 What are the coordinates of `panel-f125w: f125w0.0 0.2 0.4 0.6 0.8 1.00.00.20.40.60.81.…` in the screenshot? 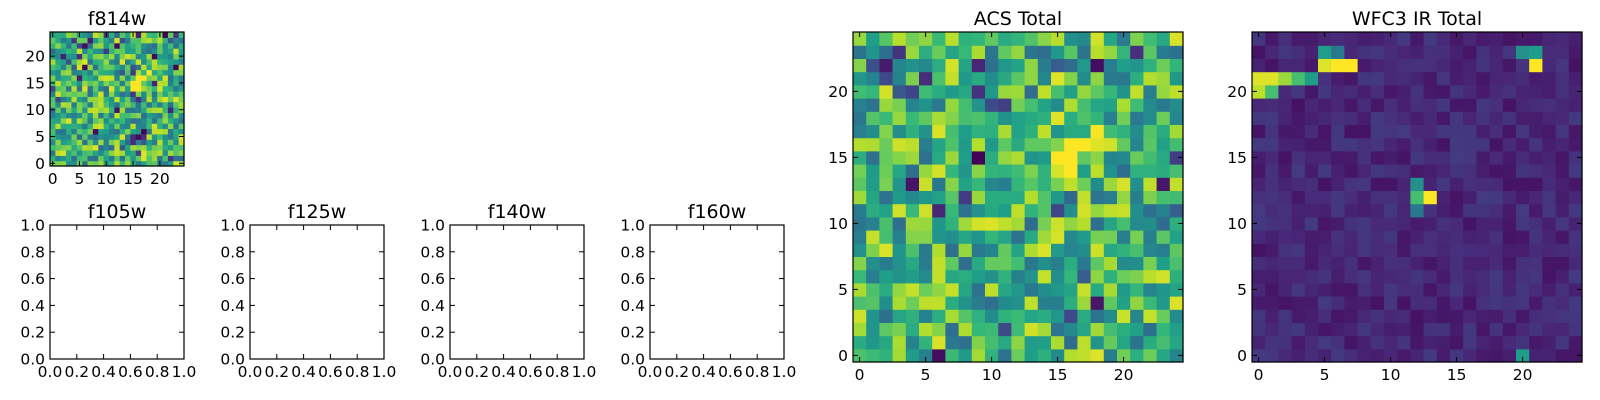 It's located at (308, 291).